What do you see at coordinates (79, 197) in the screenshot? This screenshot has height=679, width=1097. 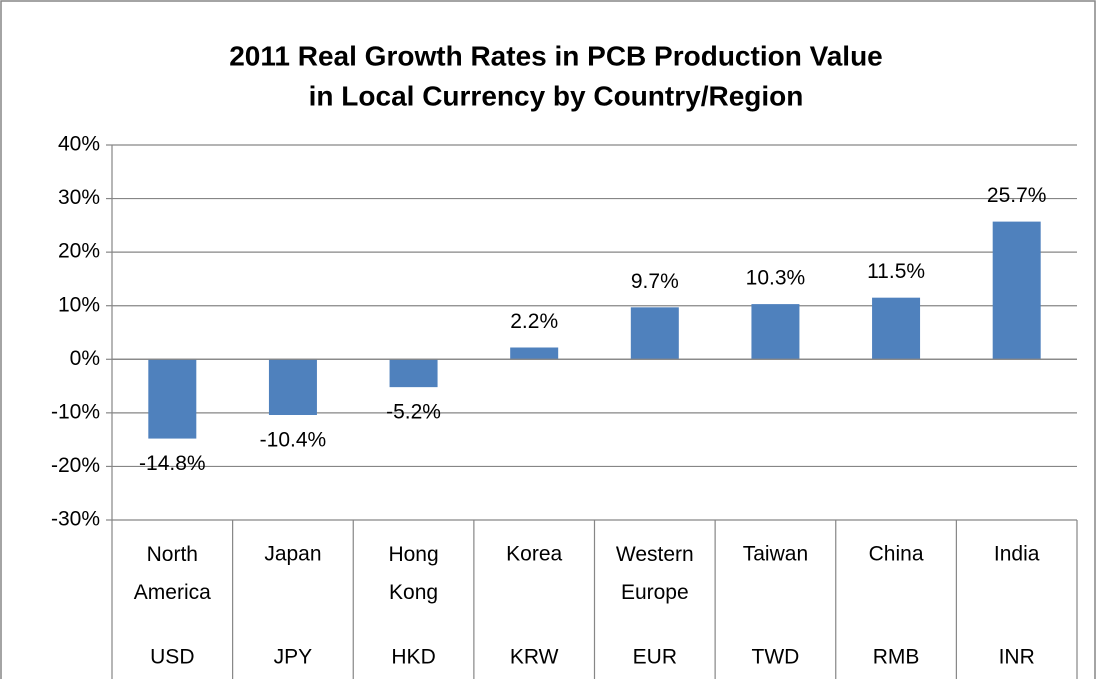 I see `y-tick-label: 30%` at bounding box center [79, 197].